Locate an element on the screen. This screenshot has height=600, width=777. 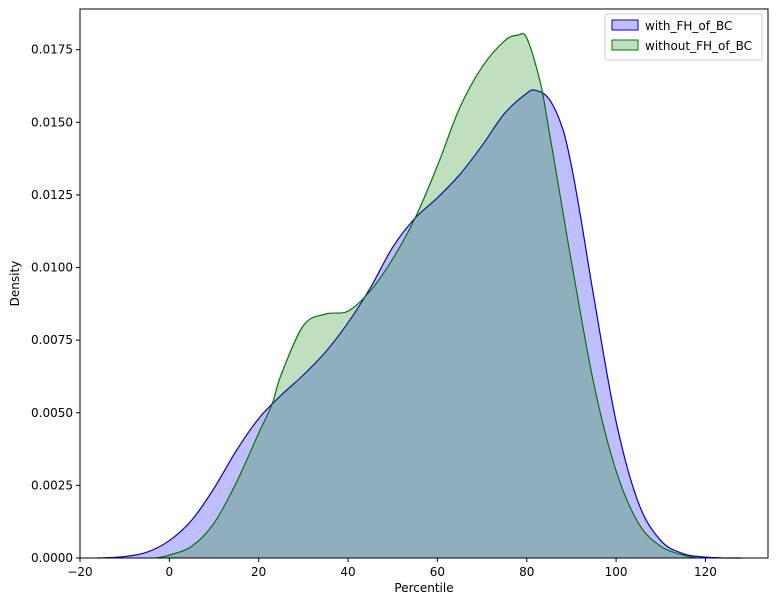
x-axis: −20 0 20 40 60 80 100 120 is located at coordinates (392, 568).